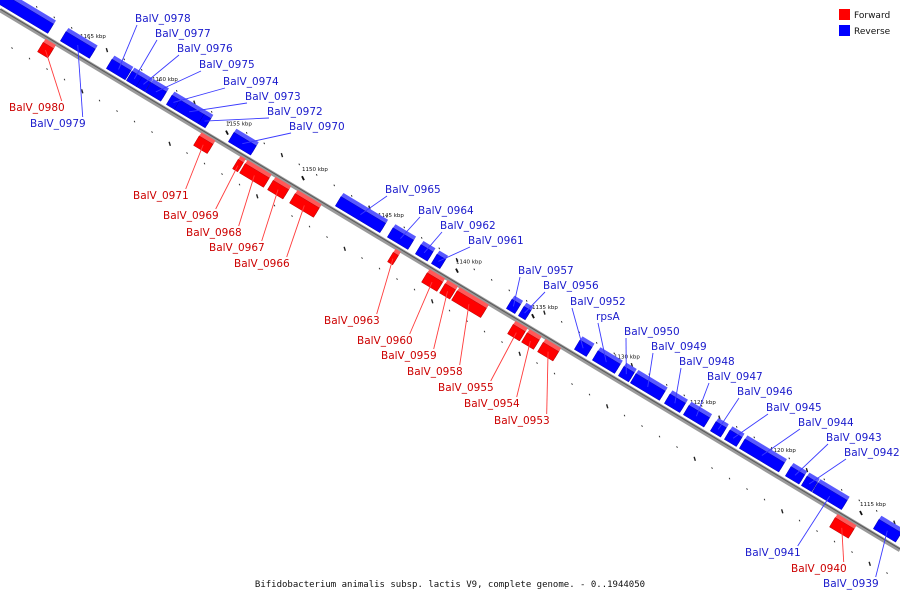  I want to click on gene-label-BalV_0947: BalV_0947, so click(735, 377).